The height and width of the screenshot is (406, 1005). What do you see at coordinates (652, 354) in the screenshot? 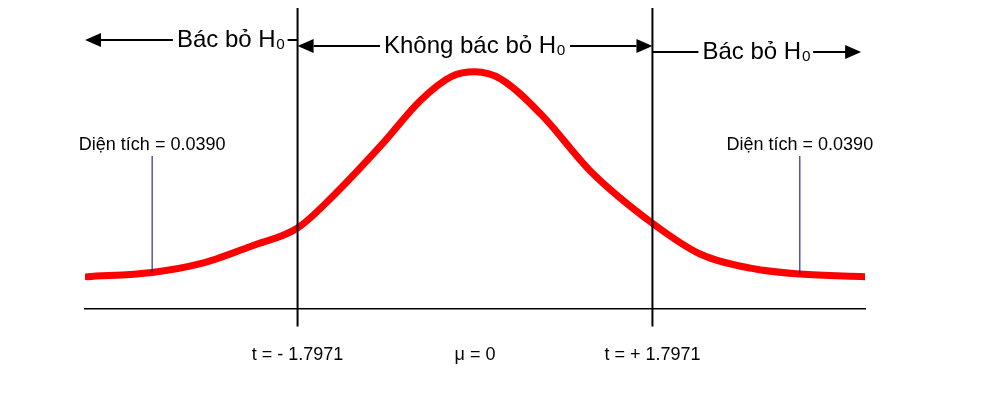
I see `x-tick-label: t = + 1.7971` at bounding box center [652, 354].